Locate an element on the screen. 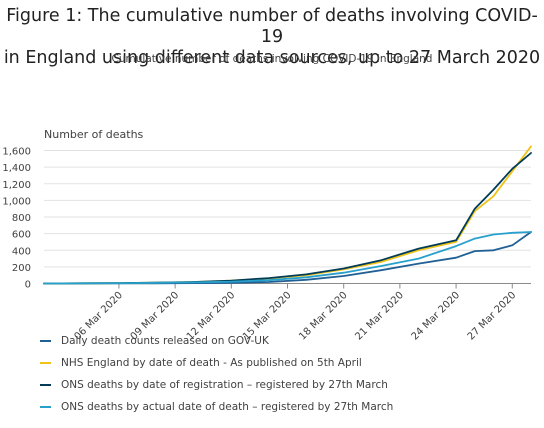 The height and width of the screenshot is (428, 544). y-tick-label: 600 is located at coordinates (21, 235).